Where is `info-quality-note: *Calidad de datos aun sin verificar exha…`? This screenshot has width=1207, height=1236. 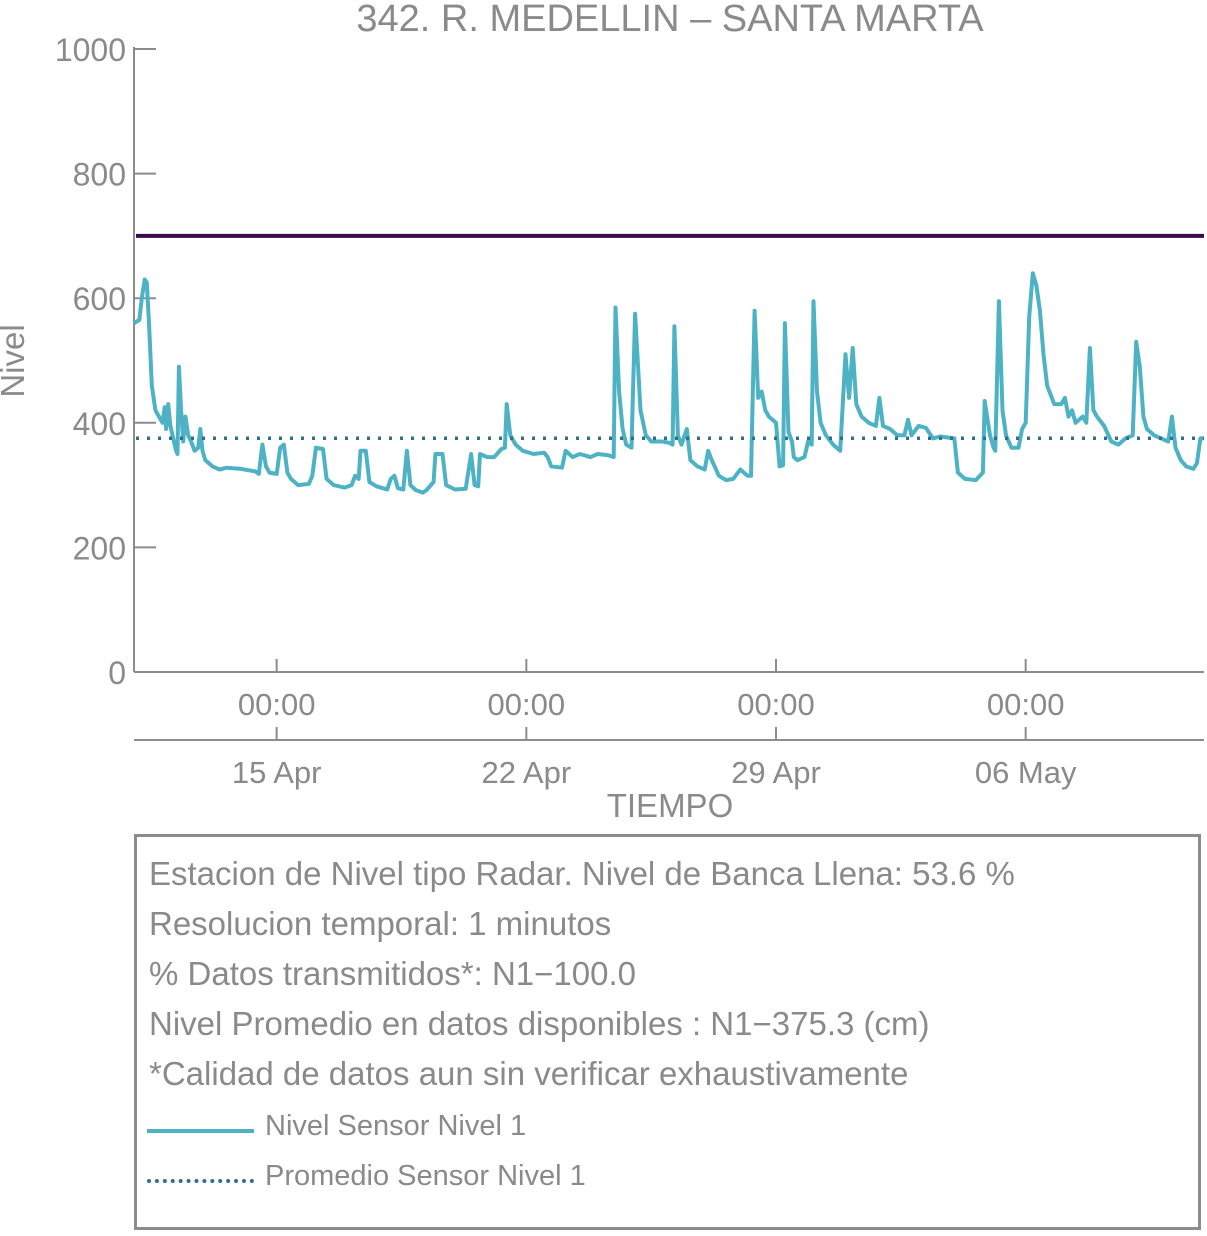
info-quality-note: *Calidad de datos aun sin verificar exha… is located at coordinates (529, 1073).